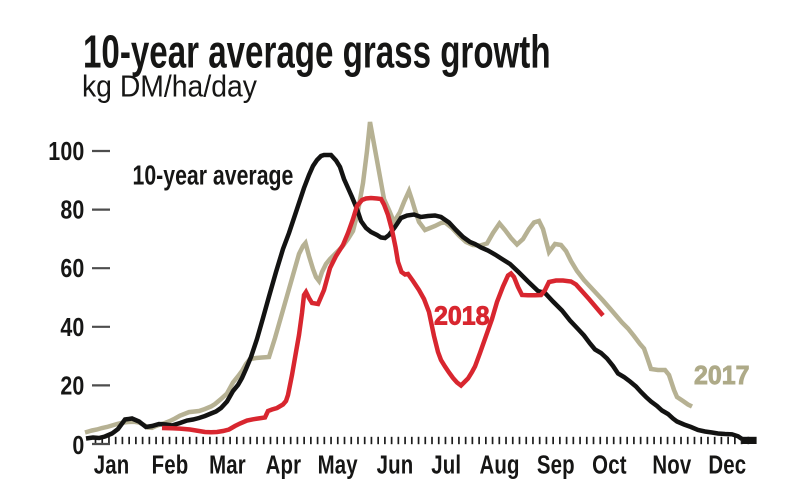 The width and height of the screenshot is (790, 500). I want to click on svg-text: May, so click(338, 464).